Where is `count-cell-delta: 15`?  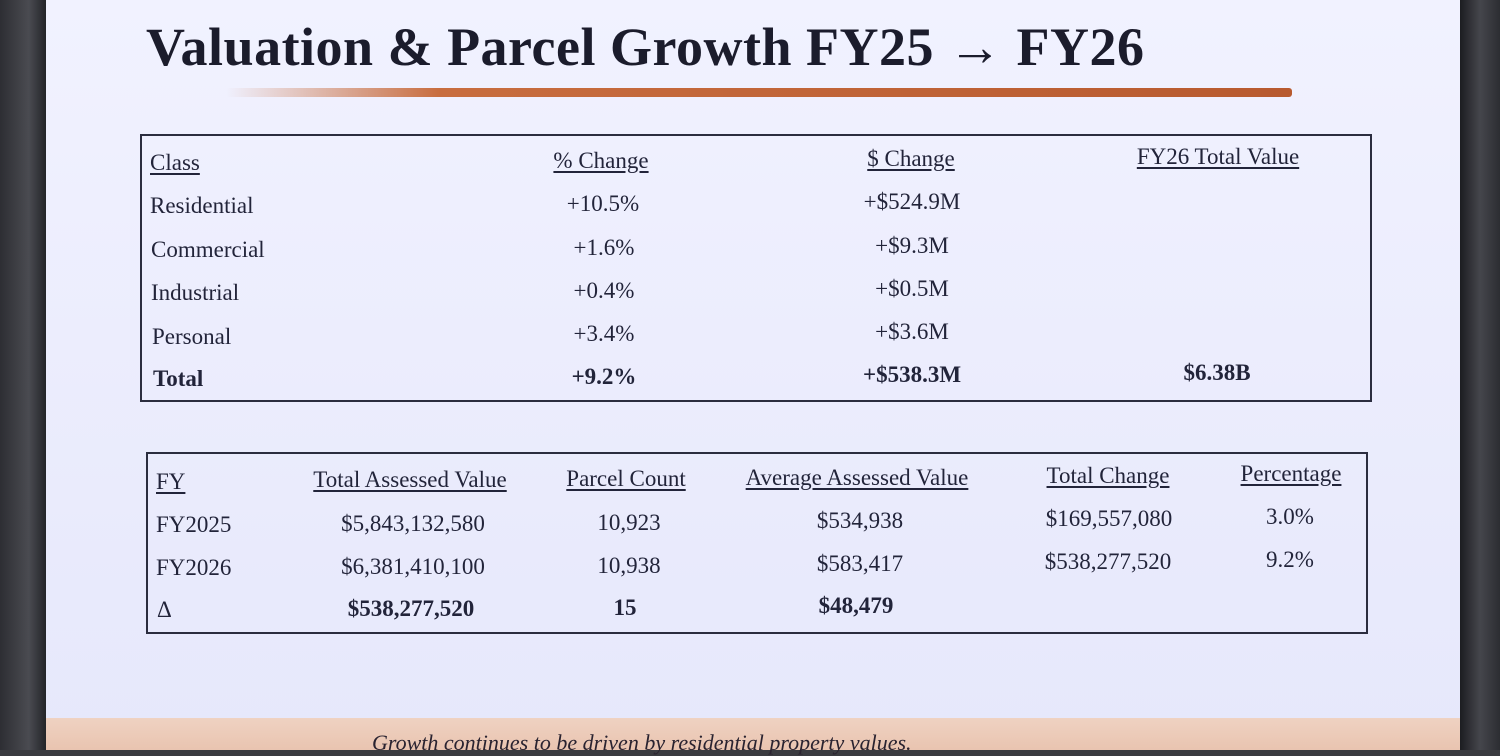
count-cell-delta: 15 is located at coordinates (625, 607).